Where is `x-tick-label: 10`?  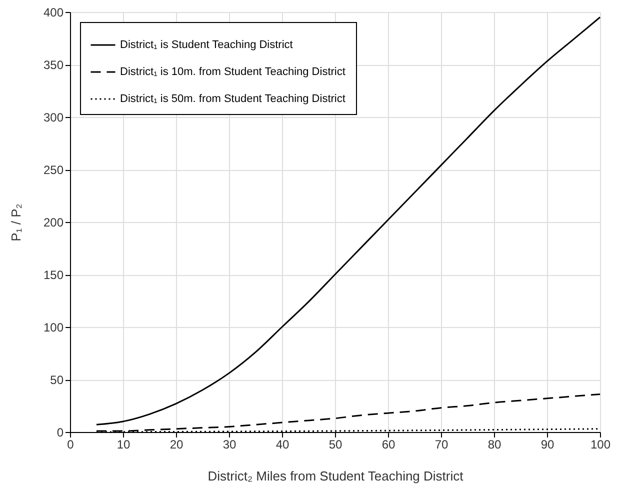 x-tick-label: 10 is located at coordinates (123, 445).